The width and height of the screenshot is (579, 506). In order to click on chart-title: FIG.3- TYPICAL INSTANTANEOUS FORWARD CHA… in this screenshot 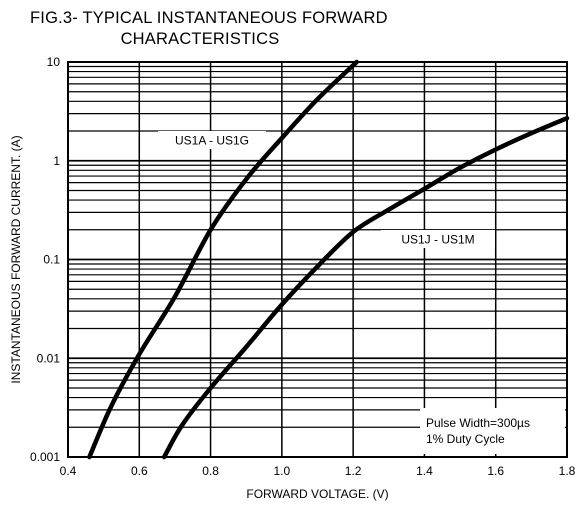, I will do `click(209, 29)`.